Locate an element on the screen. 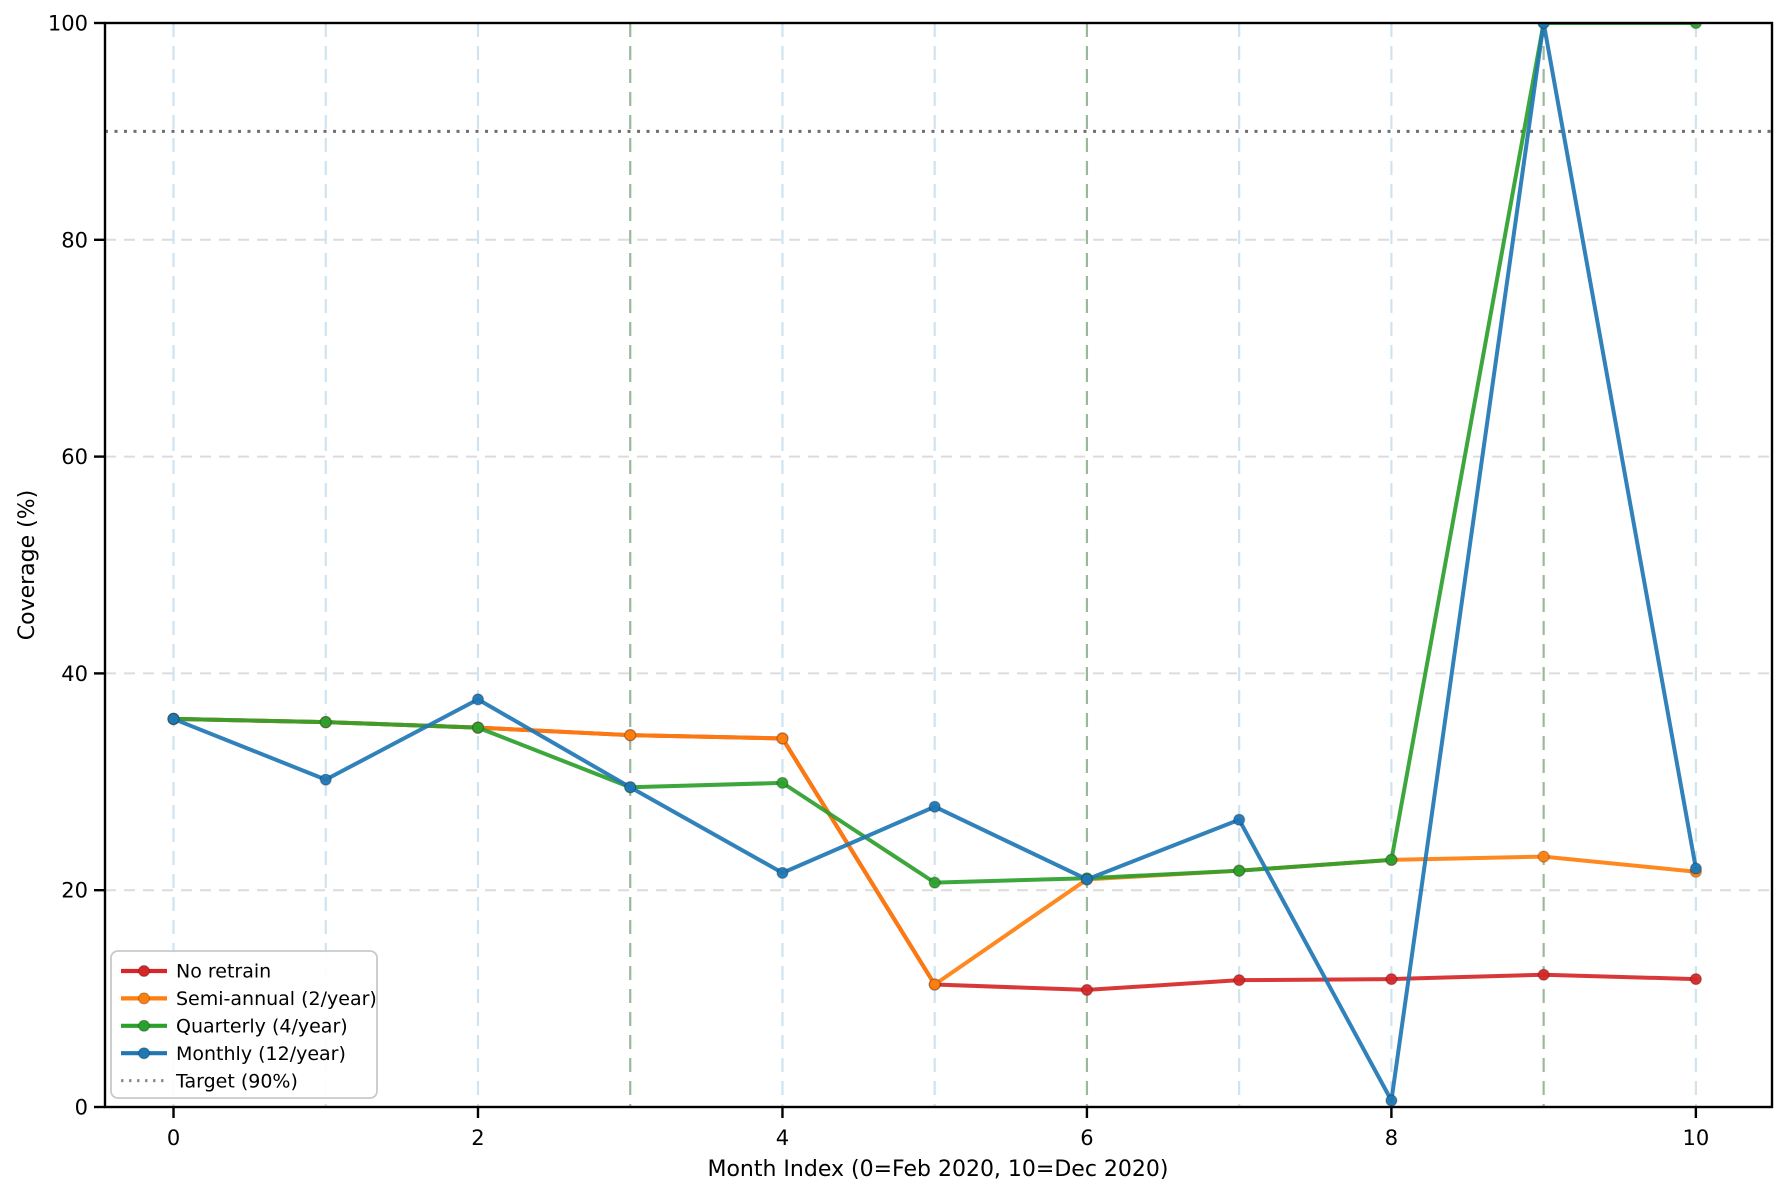 This screenshot has width=1786, height=1186. y-tick-label: 0 is located at coordinates (81, 1108).